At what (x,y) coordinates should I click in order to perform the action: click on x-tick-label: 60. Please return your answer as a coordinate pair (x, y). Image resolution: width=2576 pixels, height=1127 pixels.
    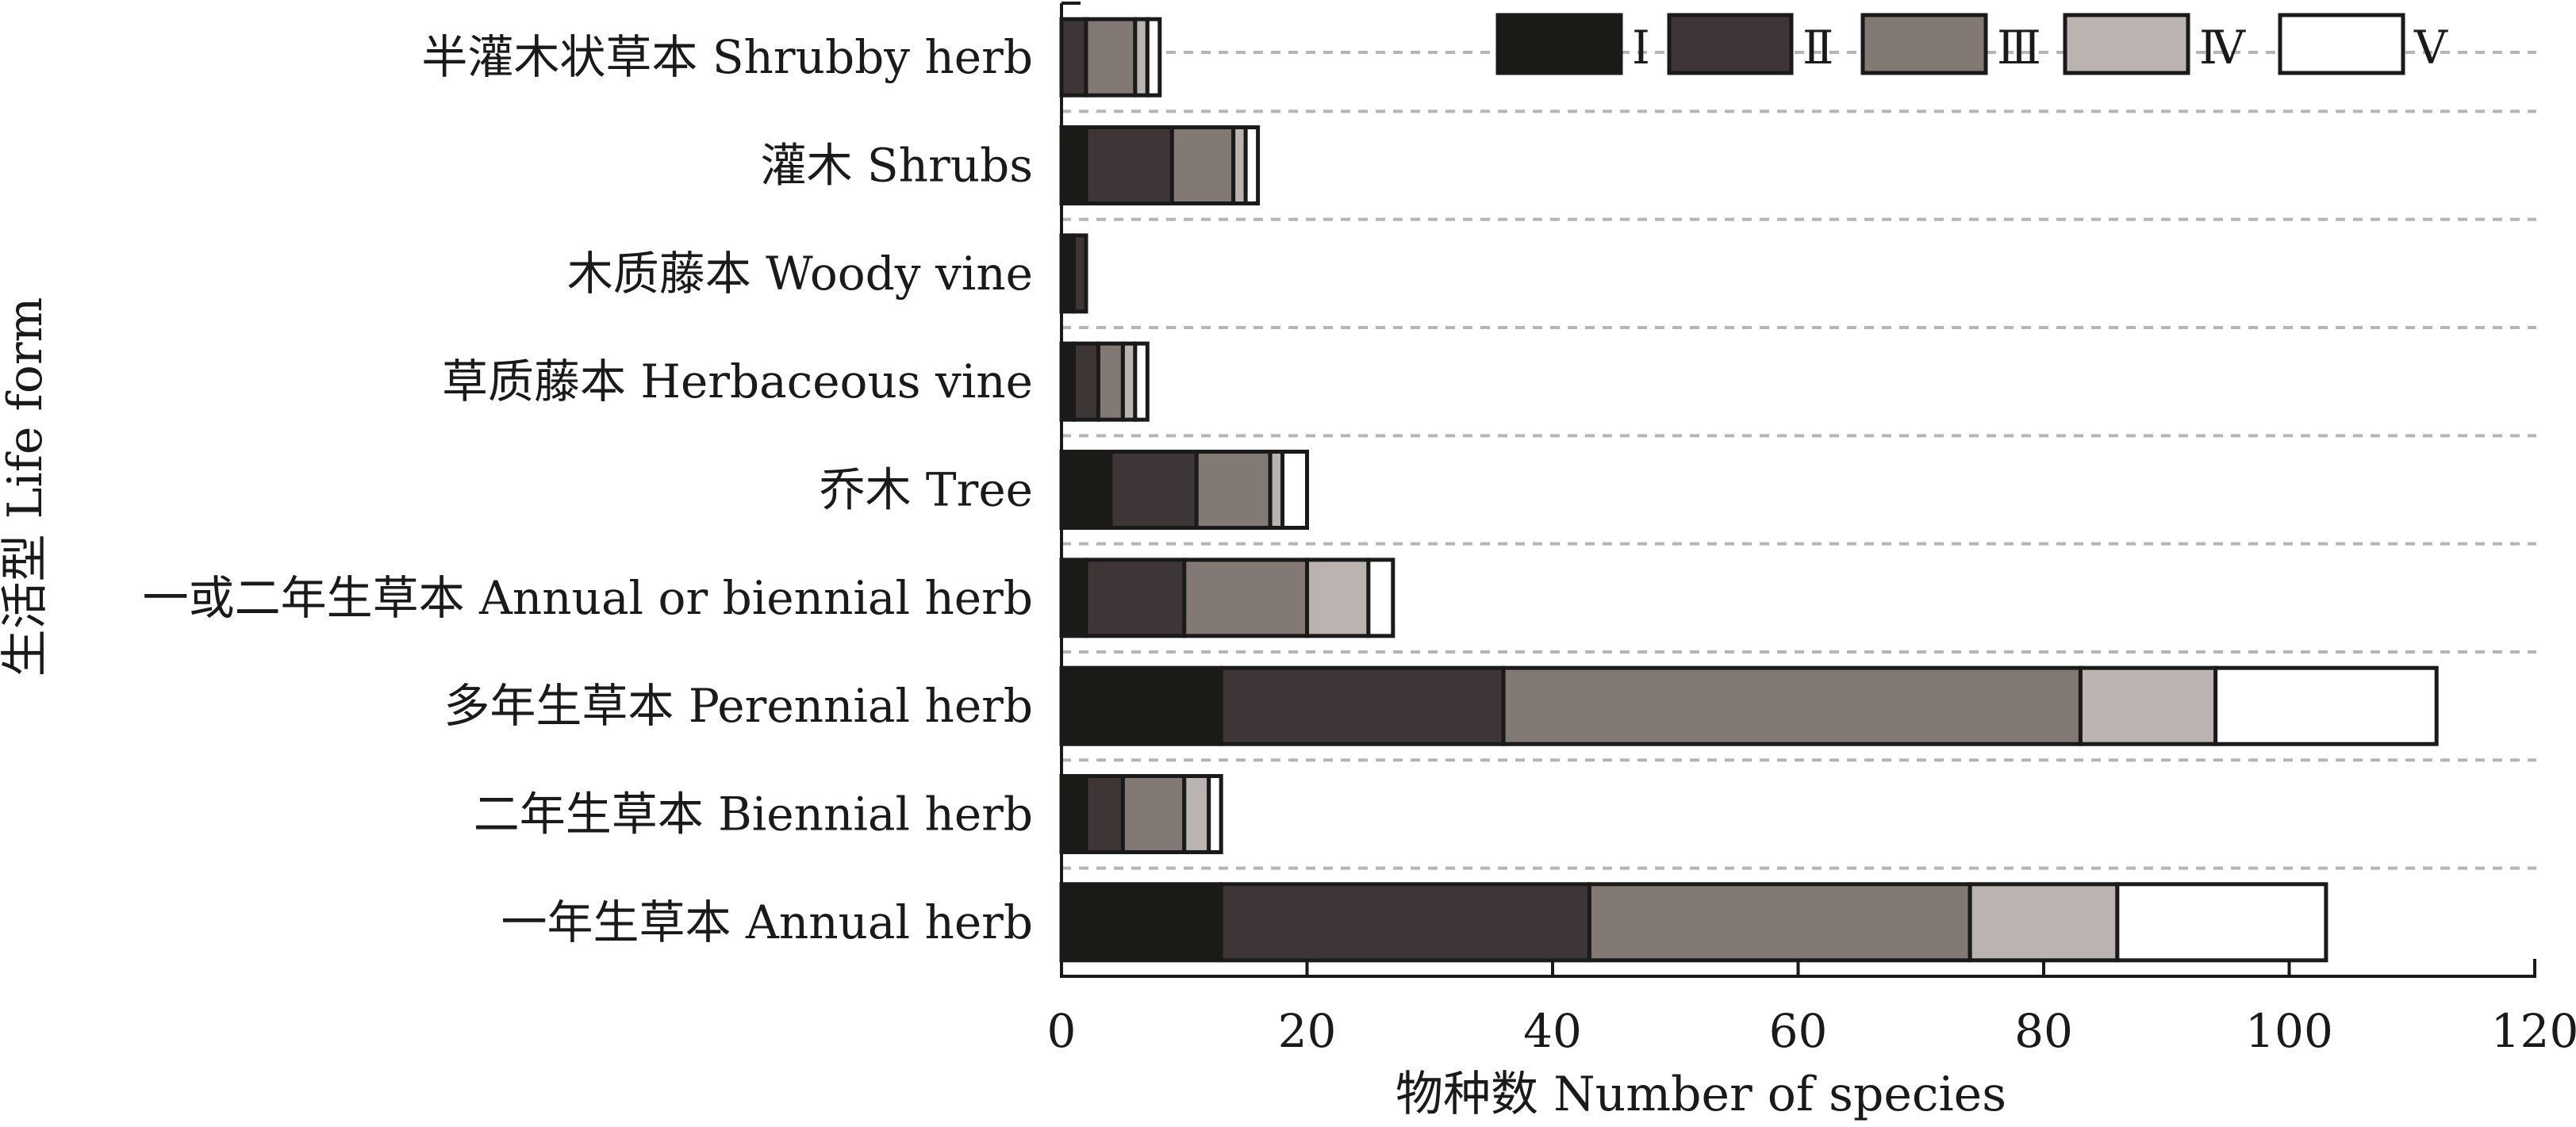
    Looking at the image, I should click on (1799, 1031).